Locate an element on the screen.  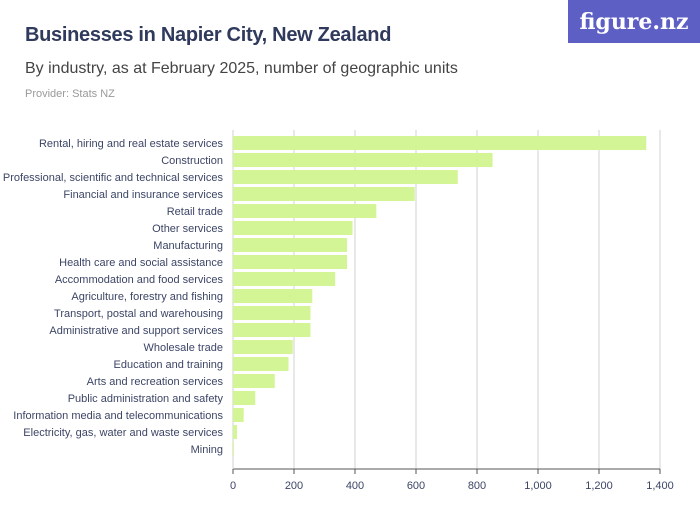
category-label: Health care and social assistance is located at coordinates (141, 263).